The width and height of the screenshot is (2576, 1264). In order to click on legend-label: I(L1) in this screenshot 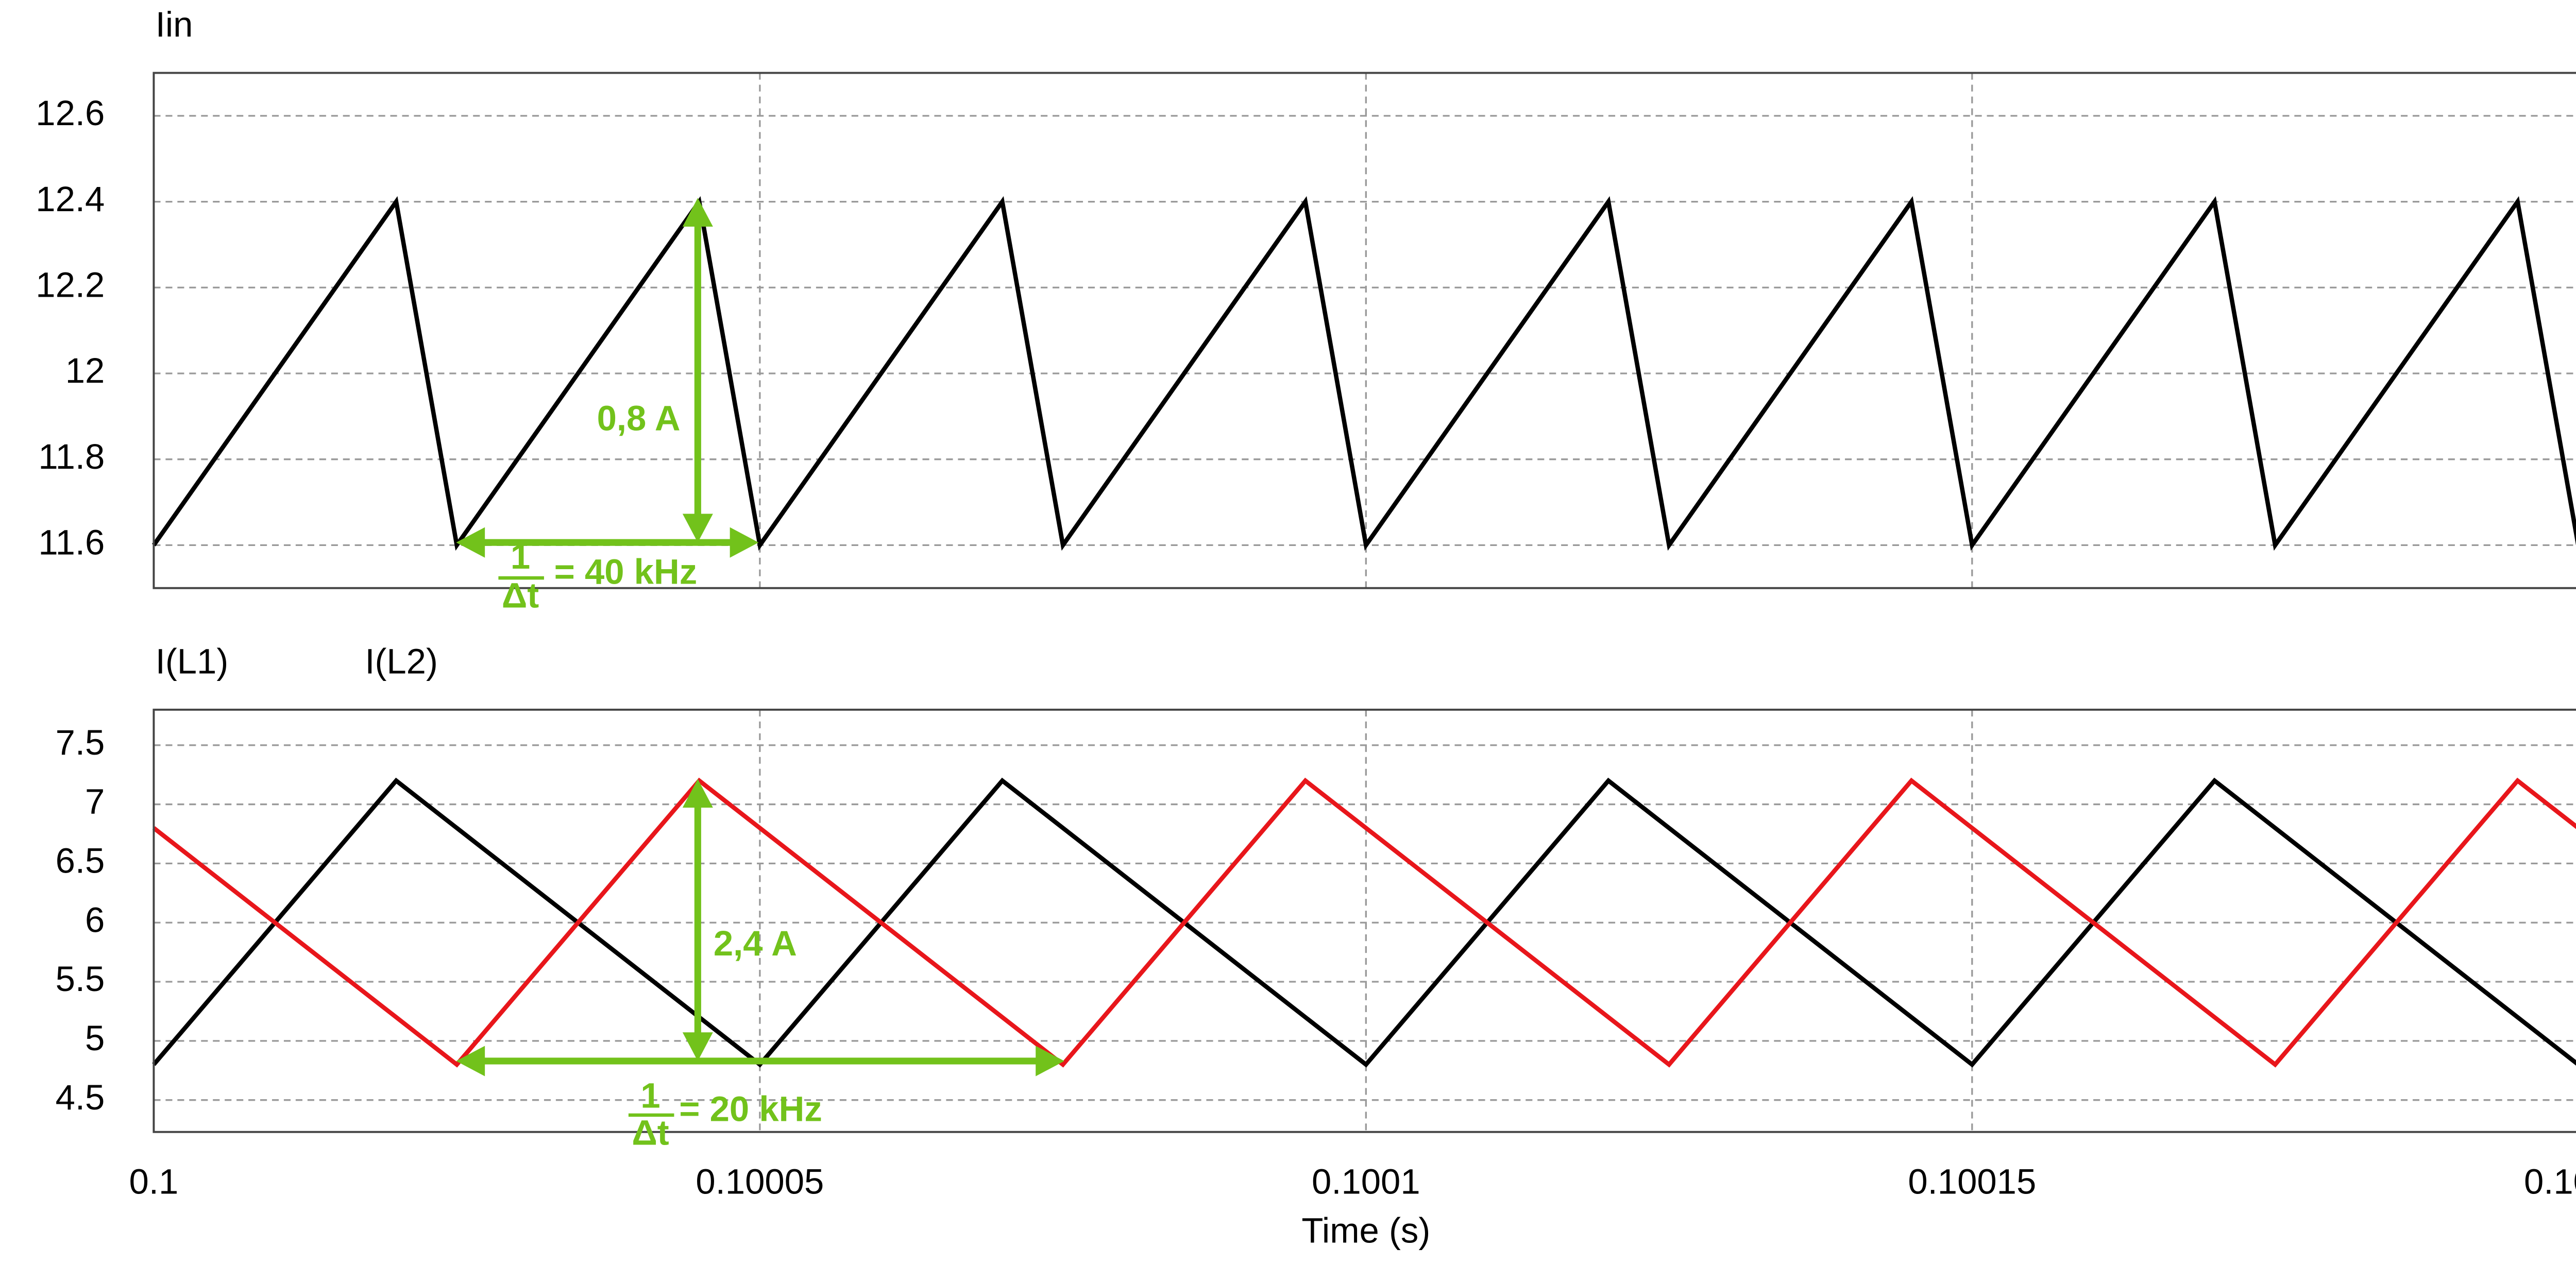, I will do `click(193, 661)`.